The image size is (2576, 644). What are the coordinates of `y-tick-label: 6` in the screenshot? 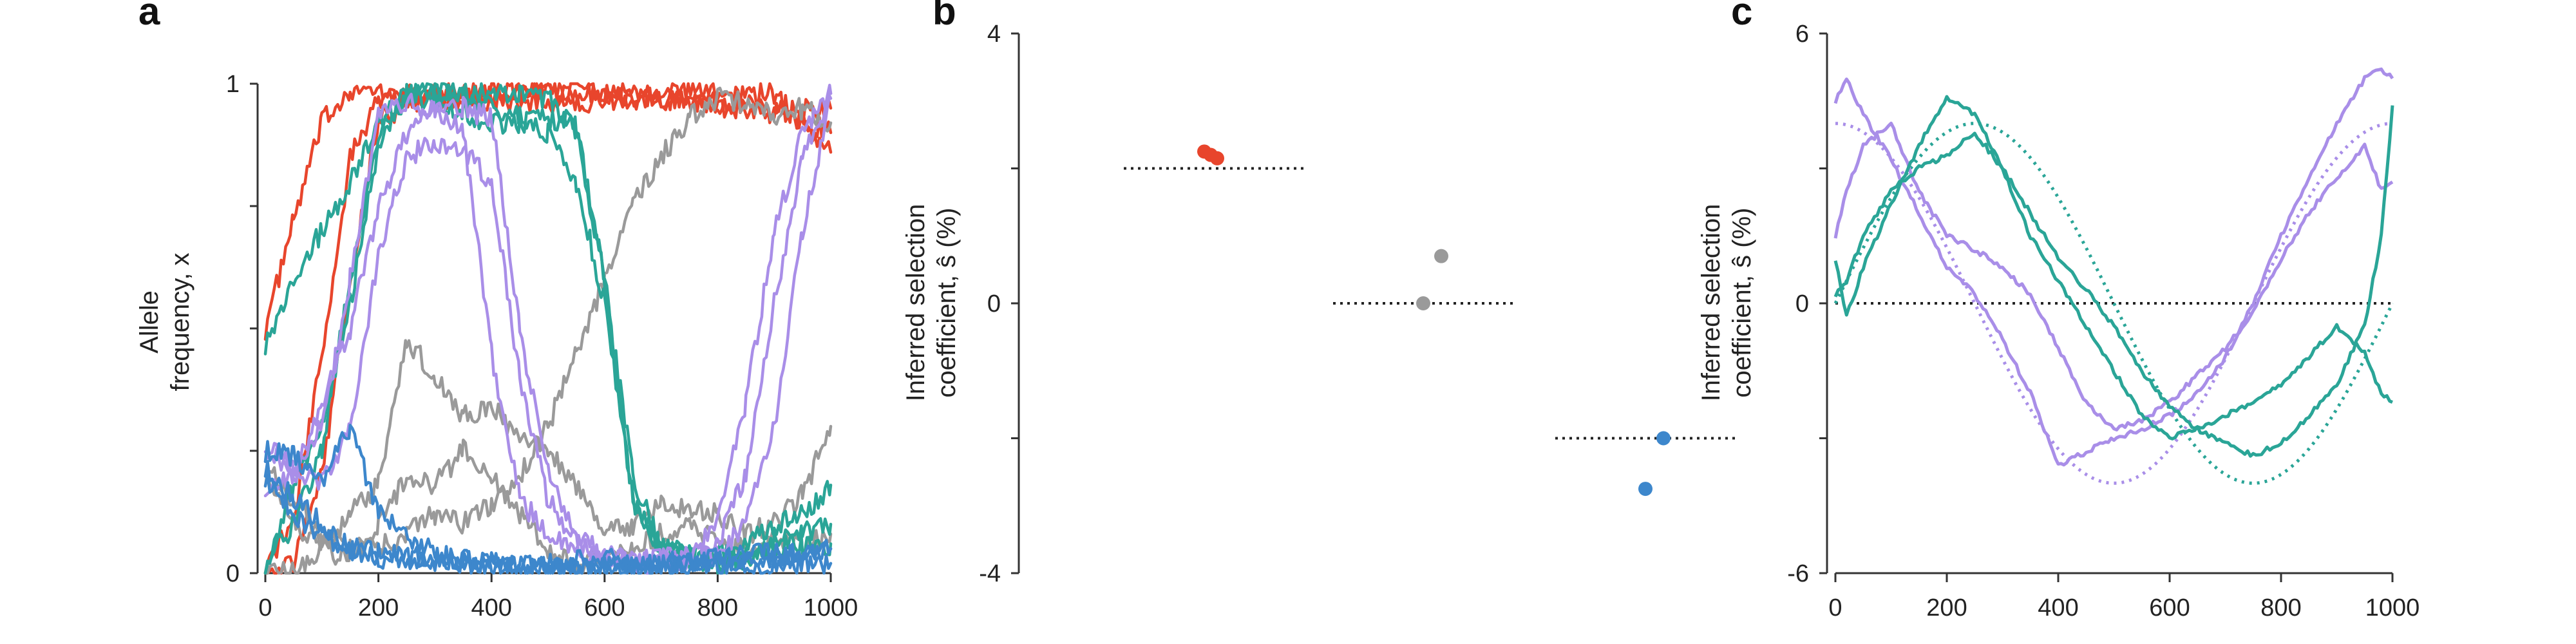 It's located at (1802, 34).